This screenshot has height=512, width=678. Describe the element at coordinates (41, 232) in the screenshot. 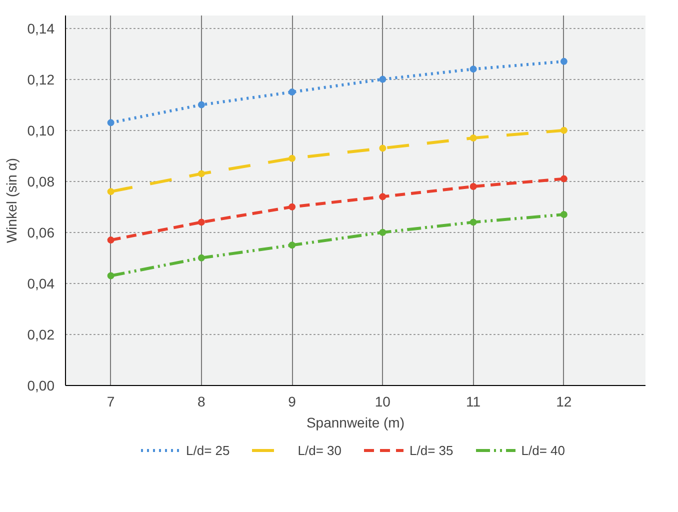

I see `y-tick-label: 0,06` at that location.